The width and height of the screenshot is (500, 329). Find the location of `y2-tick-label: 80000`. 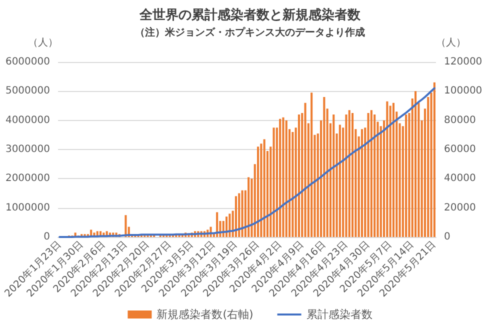

y2-tick-label: 80000 is located at coordinates (460, 120).